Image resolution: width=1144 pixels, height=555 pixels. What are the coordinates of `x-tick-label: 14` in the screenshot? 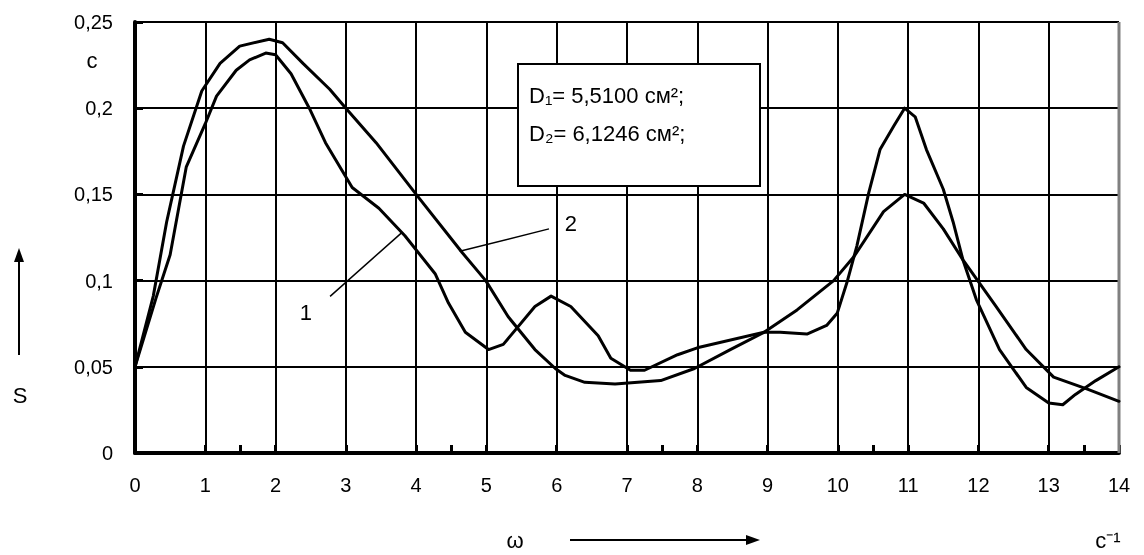 It's located at (1119, 485).